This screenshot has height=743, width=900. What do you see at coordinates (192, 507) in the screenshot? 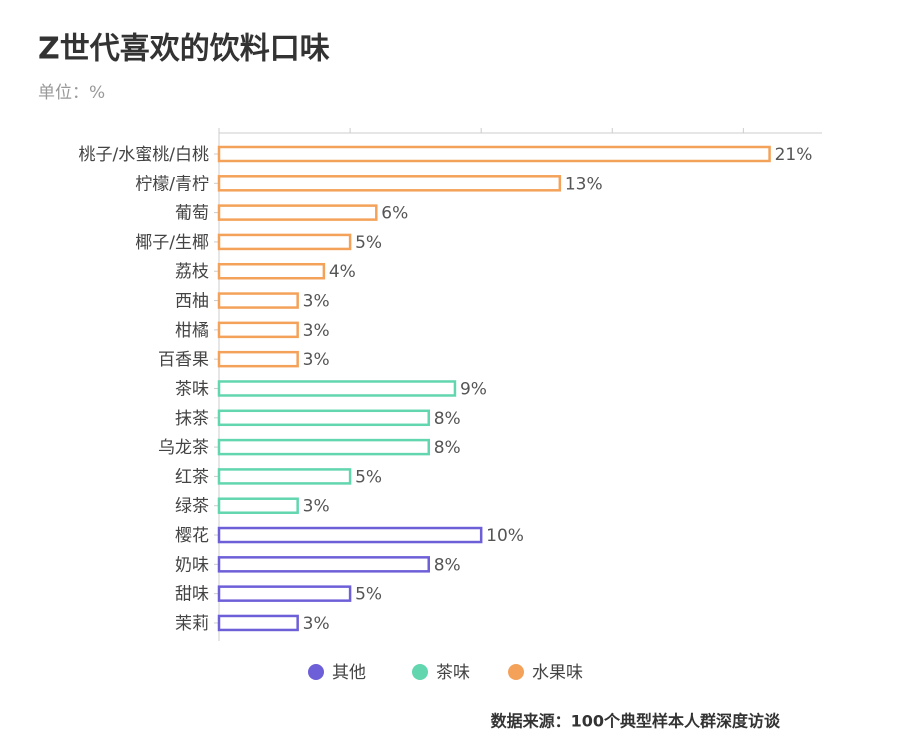
I see `y-tick-label: 绿茶` at bounding box center [192, 507].